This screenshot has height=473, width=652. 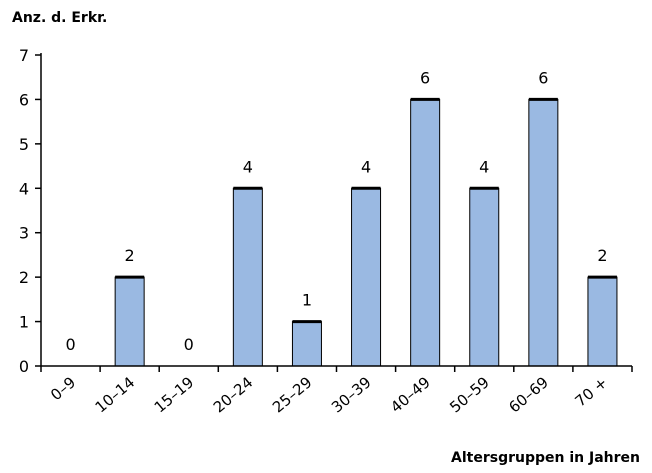 What do you see at coordinates (351, 394) in the screenshot?
I see `x-tick-label: 30–39` at bounding box center [351, 394].